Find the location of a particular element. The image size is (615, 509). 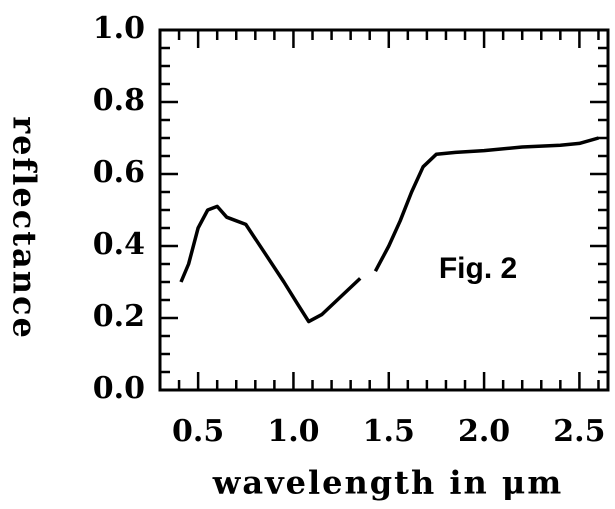

annotation: Fig. 2 is located at coordinates (478, 268).